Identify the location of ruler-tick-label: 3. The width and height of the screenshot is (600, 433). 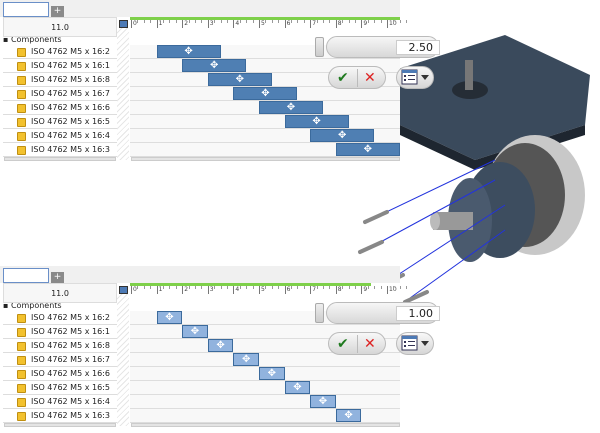
(211, 23).